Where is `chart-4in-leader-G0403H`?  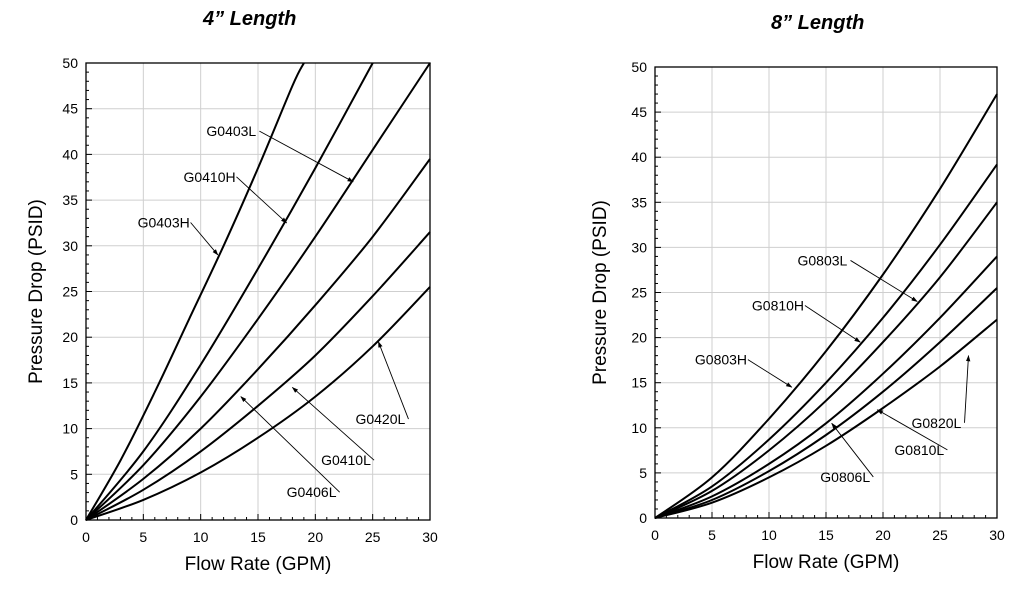 chart-4in-leader-G0403H is located at coordinates (204, 239).